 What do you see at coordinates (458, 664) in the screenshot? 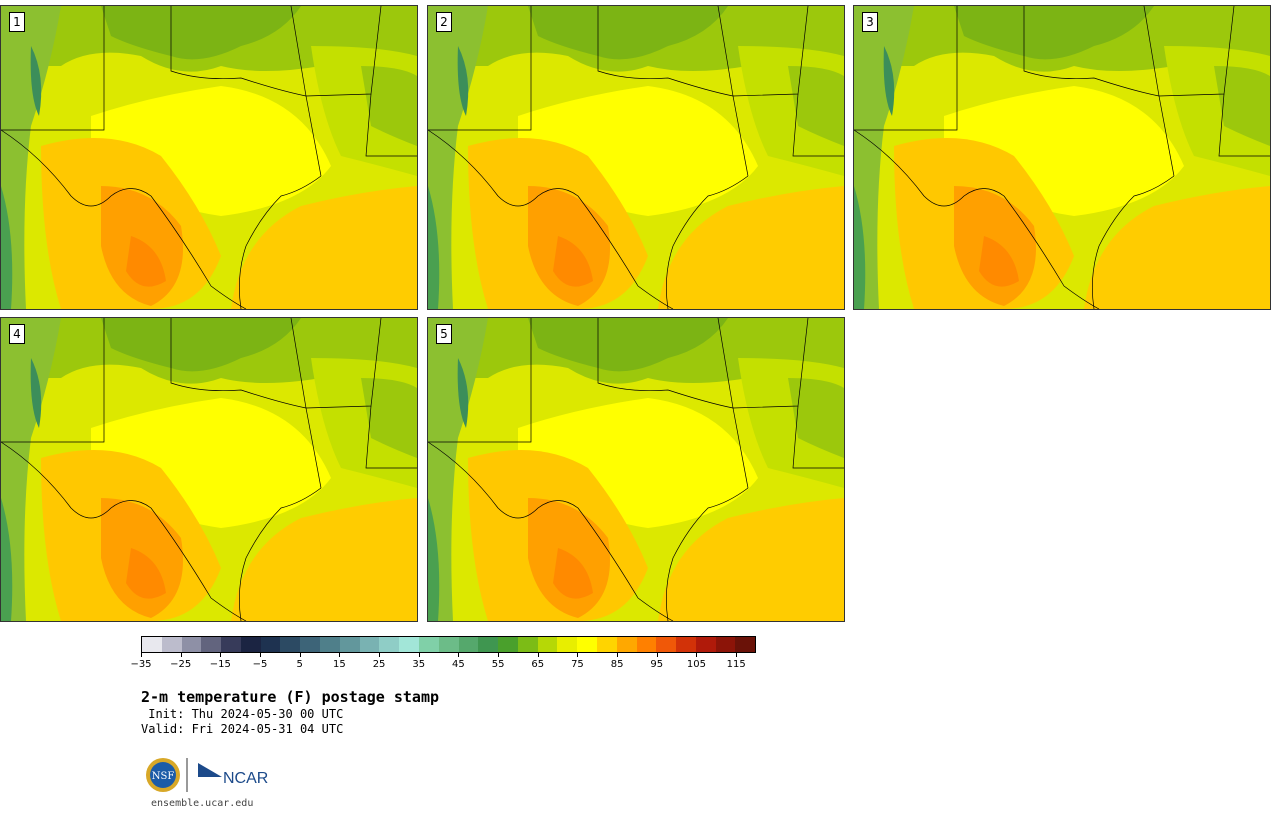
I see `colorbar-tick-label: 45` at bounding box center [458, 664].